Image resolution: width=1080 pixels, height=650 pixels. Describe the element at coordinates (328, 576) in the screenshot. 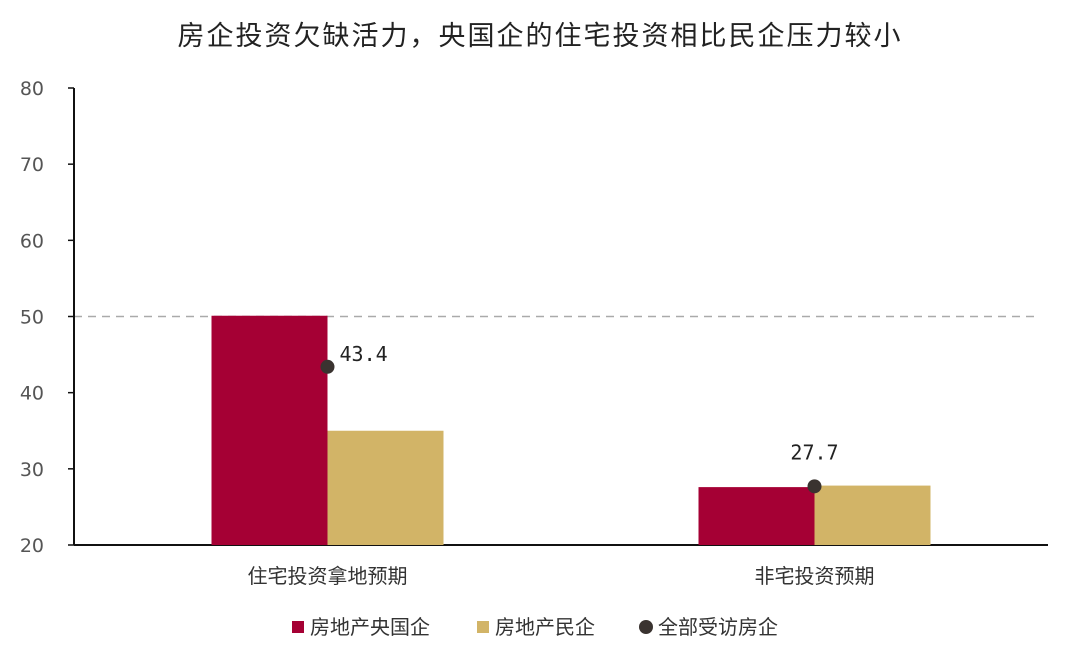

I see `category-label: 住宅投资拿地预期` at that location.